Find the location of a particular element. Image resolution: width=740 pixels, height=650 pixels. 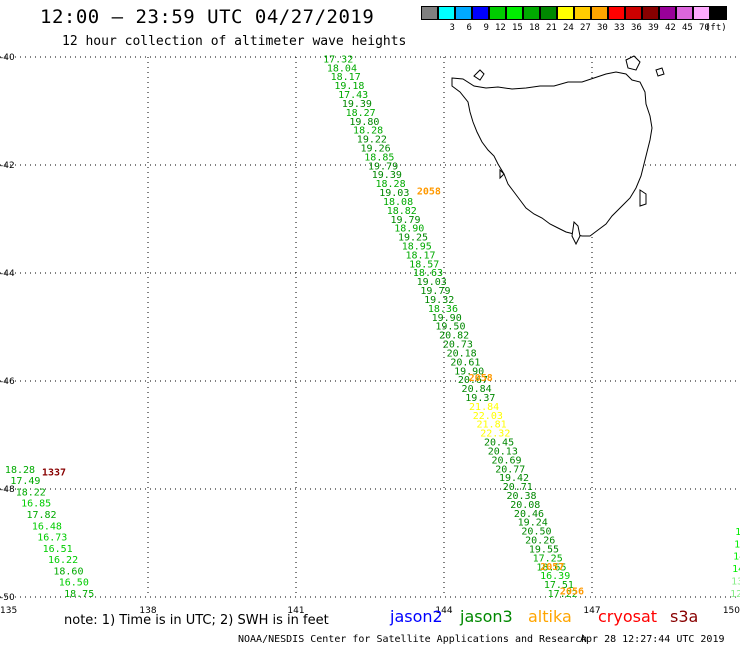

wave-height-label: 19.55 is located at coordinates (544, 549).